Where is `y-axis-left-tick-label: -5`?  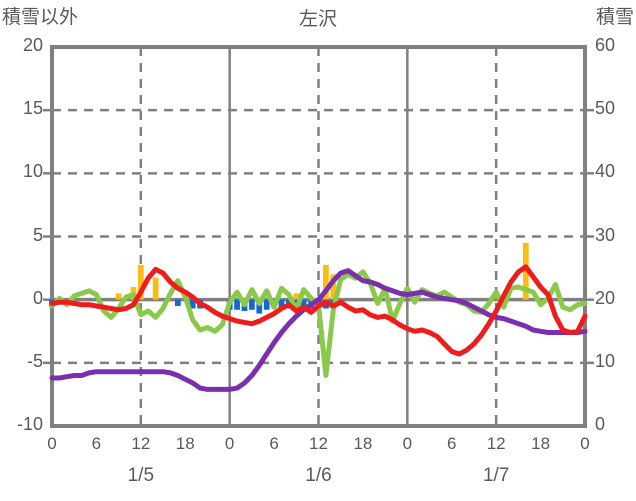
y-axis-left-tick-label: -5 is located at coordinates (34, 360).